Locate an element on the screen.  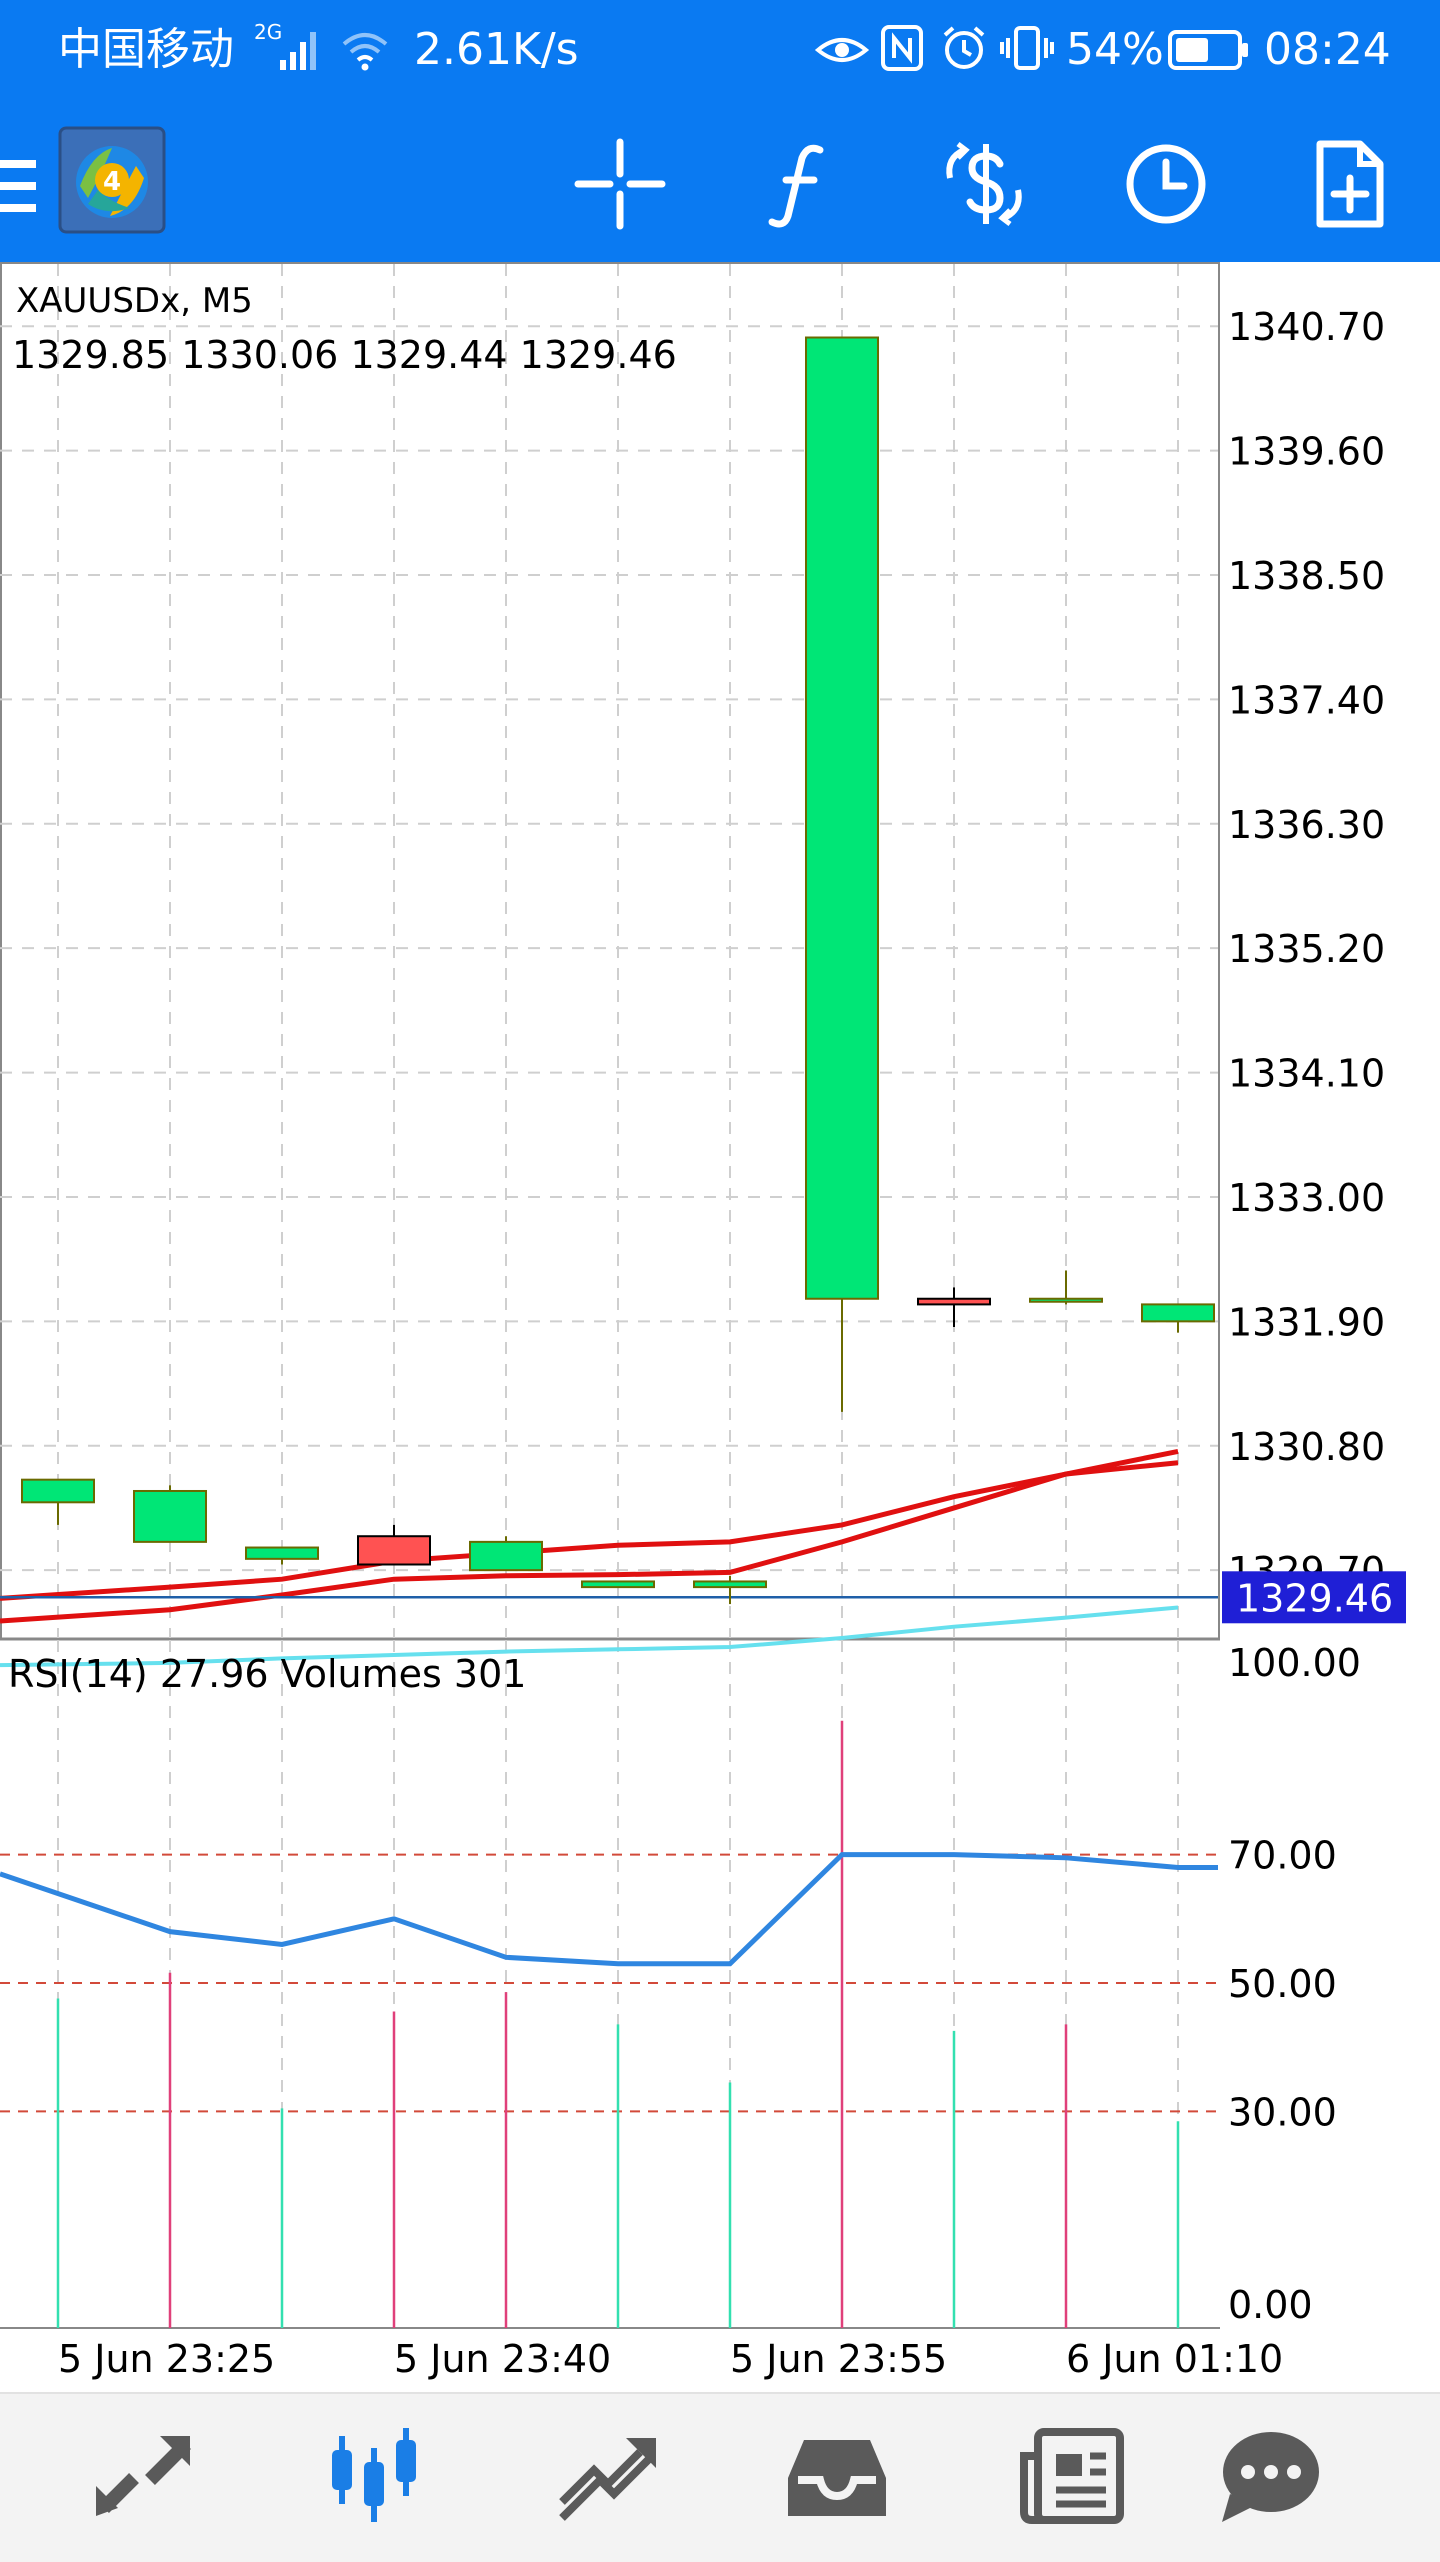
crosshair-icon is located at coordinates (620, 184).